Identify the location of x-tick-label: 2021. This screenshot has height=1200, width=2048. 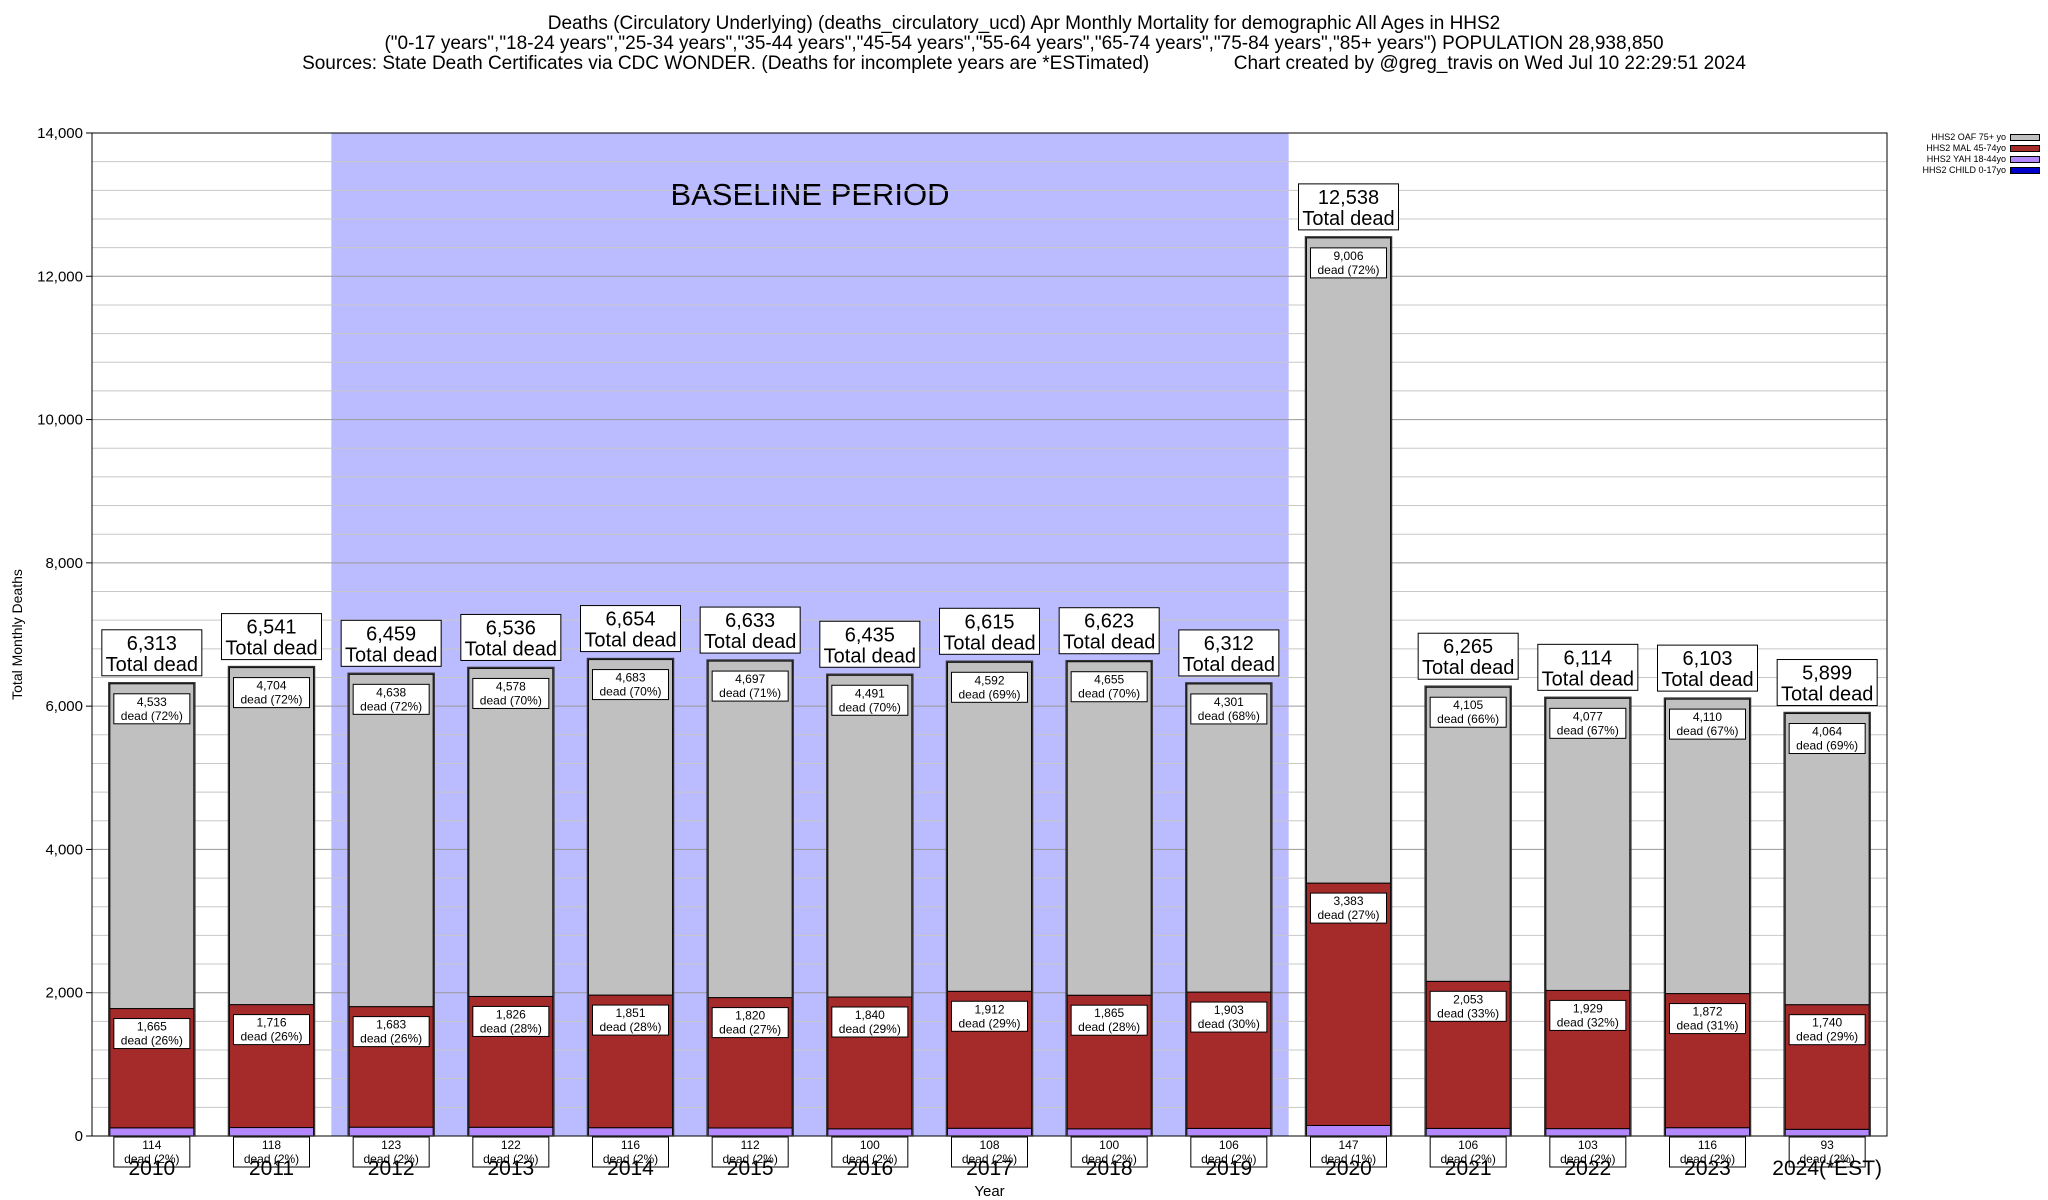
(1468, 1168).